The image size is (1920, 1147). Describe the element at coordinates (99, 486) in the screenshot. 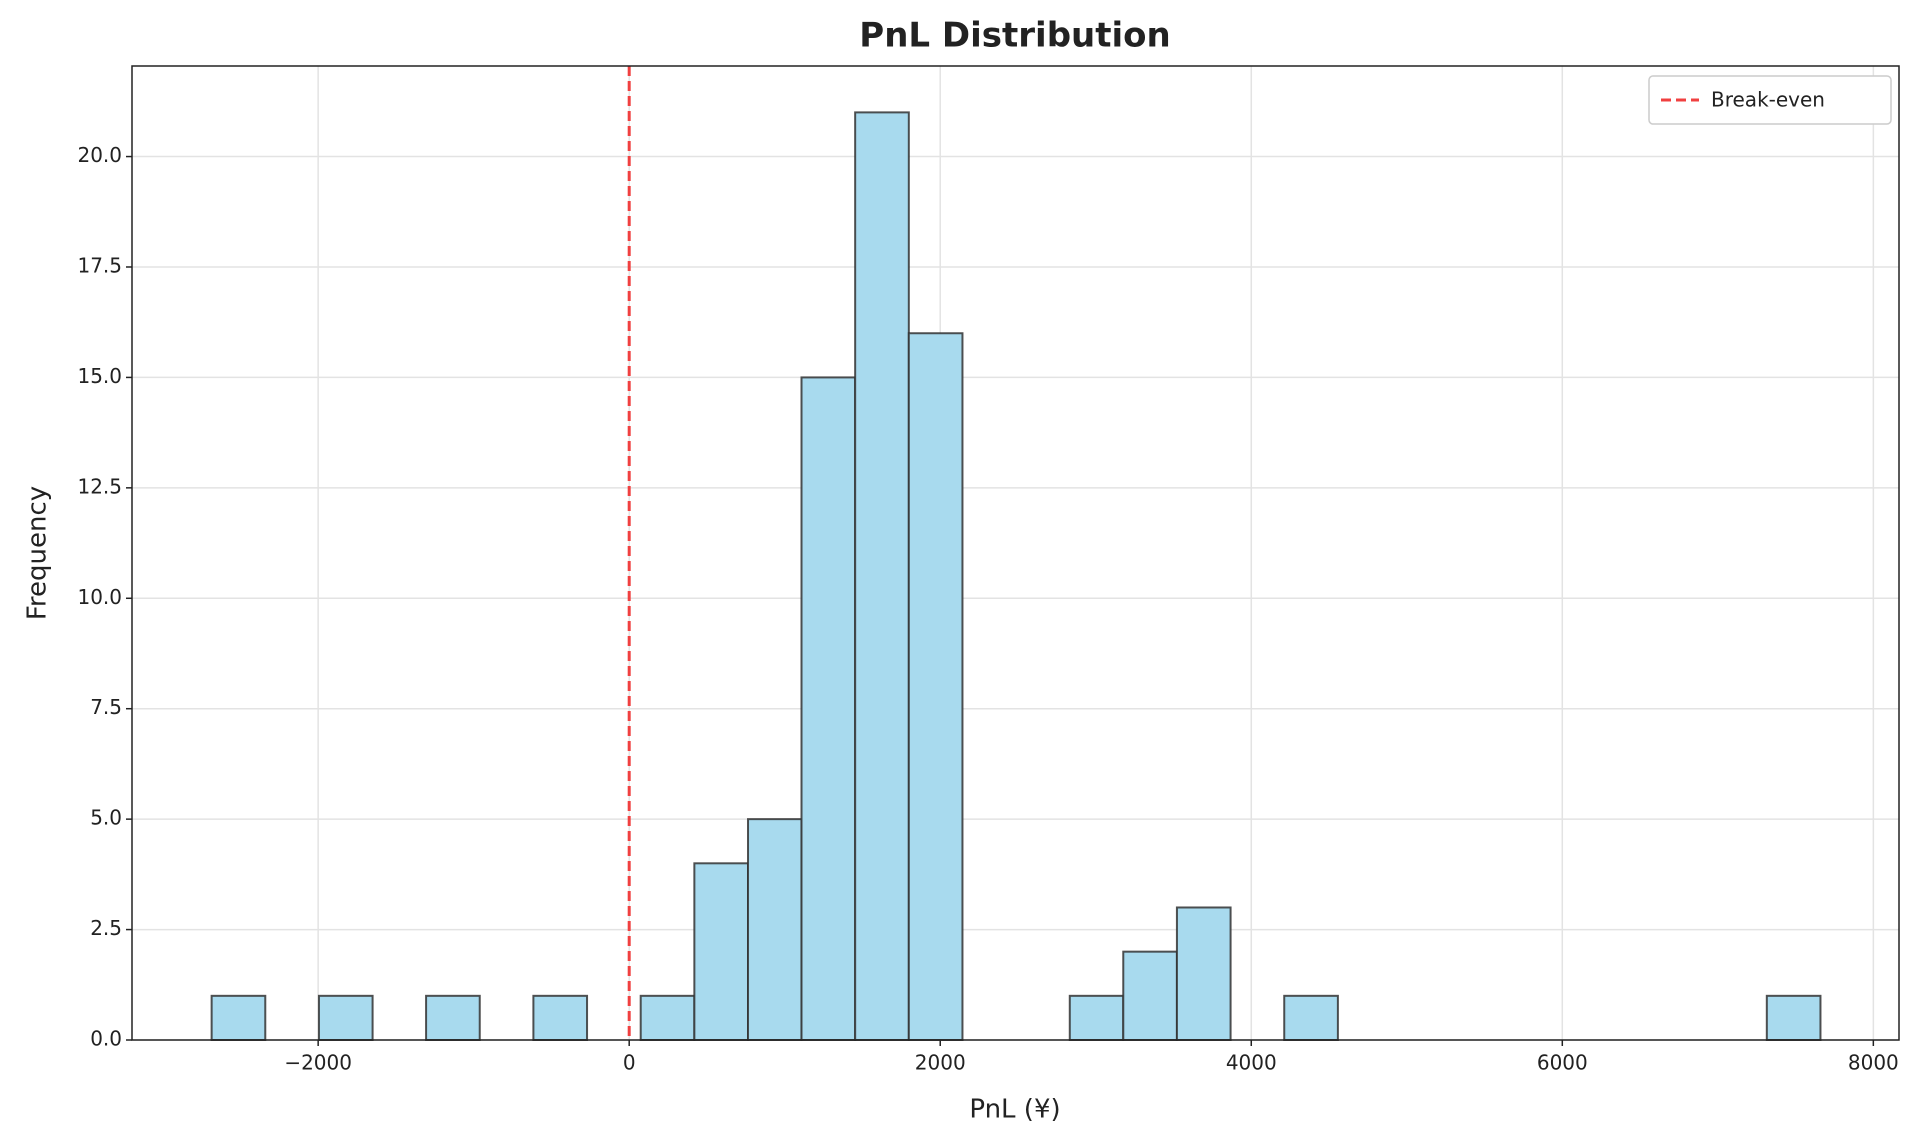

I see `y-tick-label: 12.5` at that location.